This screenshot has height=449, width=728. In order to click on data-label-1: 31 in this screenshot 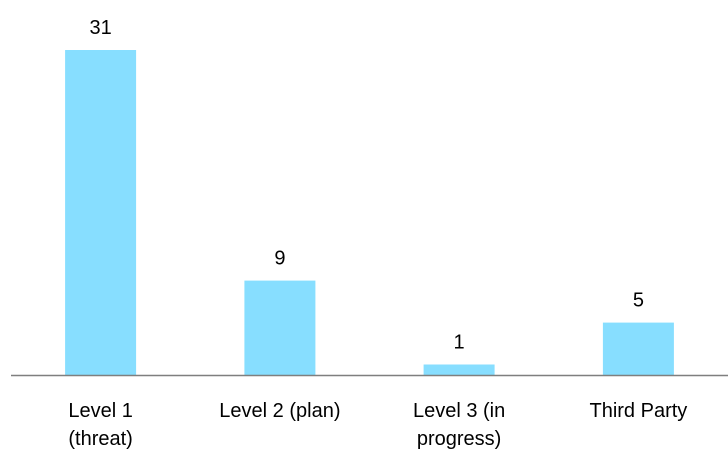, I will do `click(100, 28)`.